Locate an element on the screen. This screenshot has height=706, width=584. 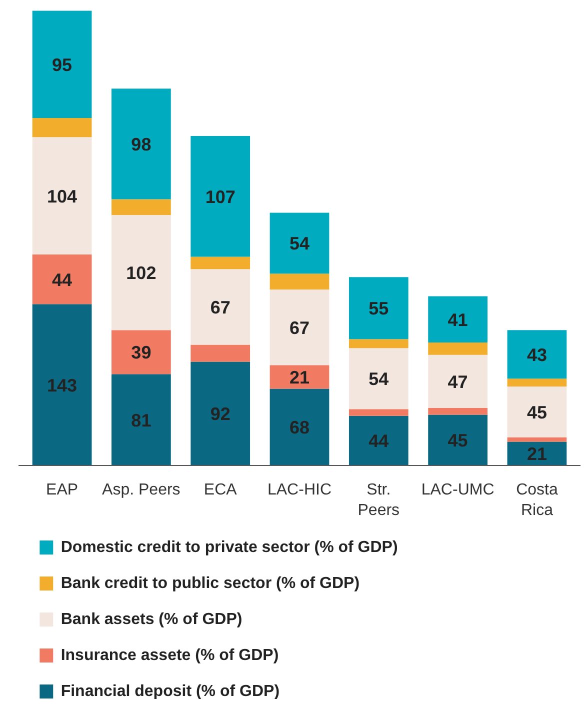
legend-label: Financial deposit (% of GDP) is located at coordinates (170, 691).